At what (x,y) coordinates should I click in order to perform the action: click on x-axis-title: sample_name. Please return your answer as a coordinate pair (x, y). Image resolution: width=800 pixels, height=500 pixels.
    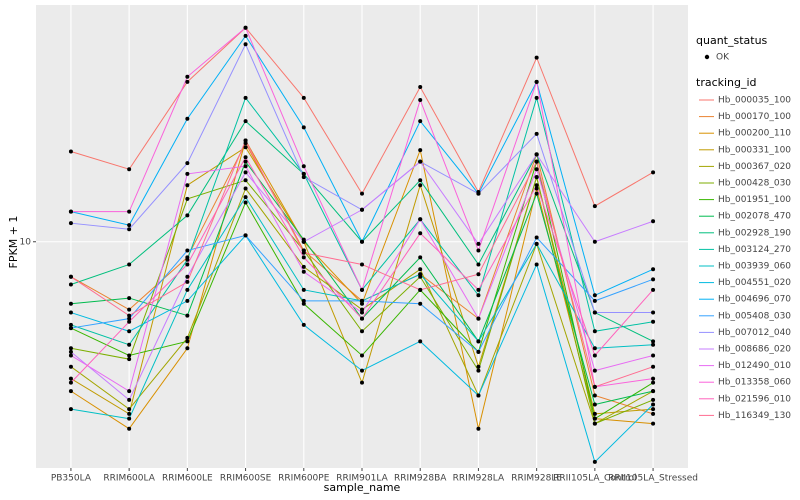
    Looking at the image, I should click on (362, 487).